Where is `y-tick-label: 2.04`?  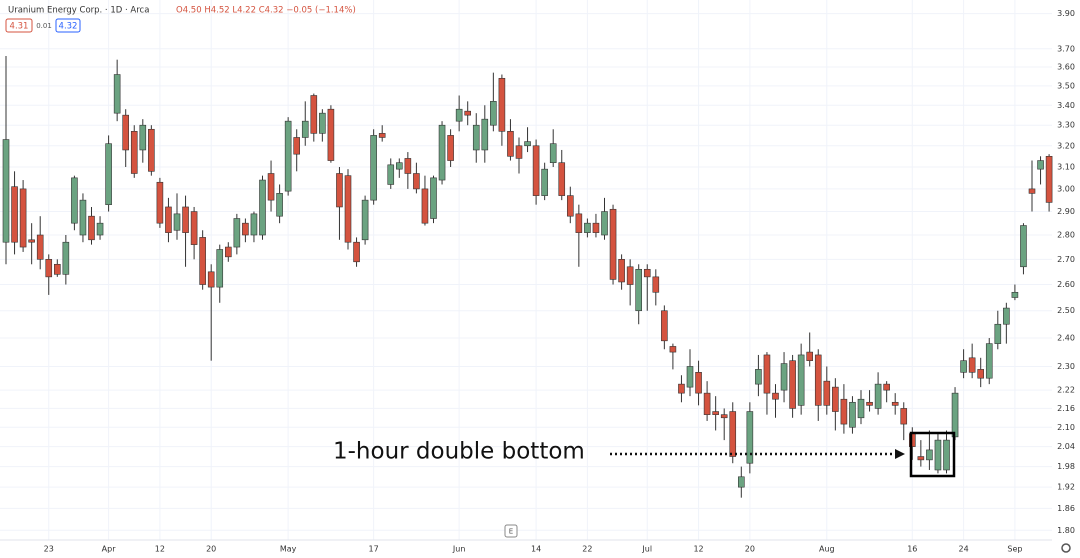
y-tick-label: 2.04 is located at coordinates (1066, 446).